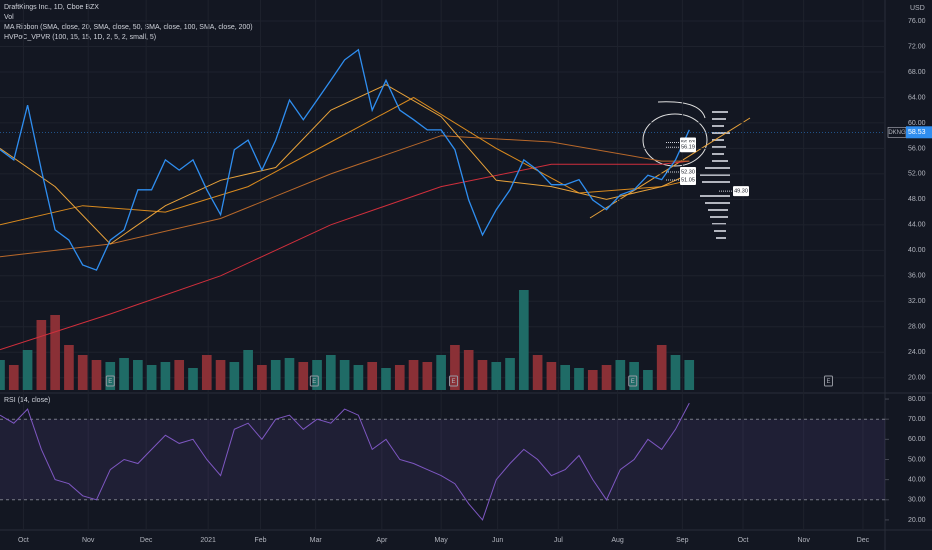 The width and height of the screenshot is (932, 550). Describe the element at coordinates (9, 17) in the screenshot. I see `volume-title: Vol` at that location.